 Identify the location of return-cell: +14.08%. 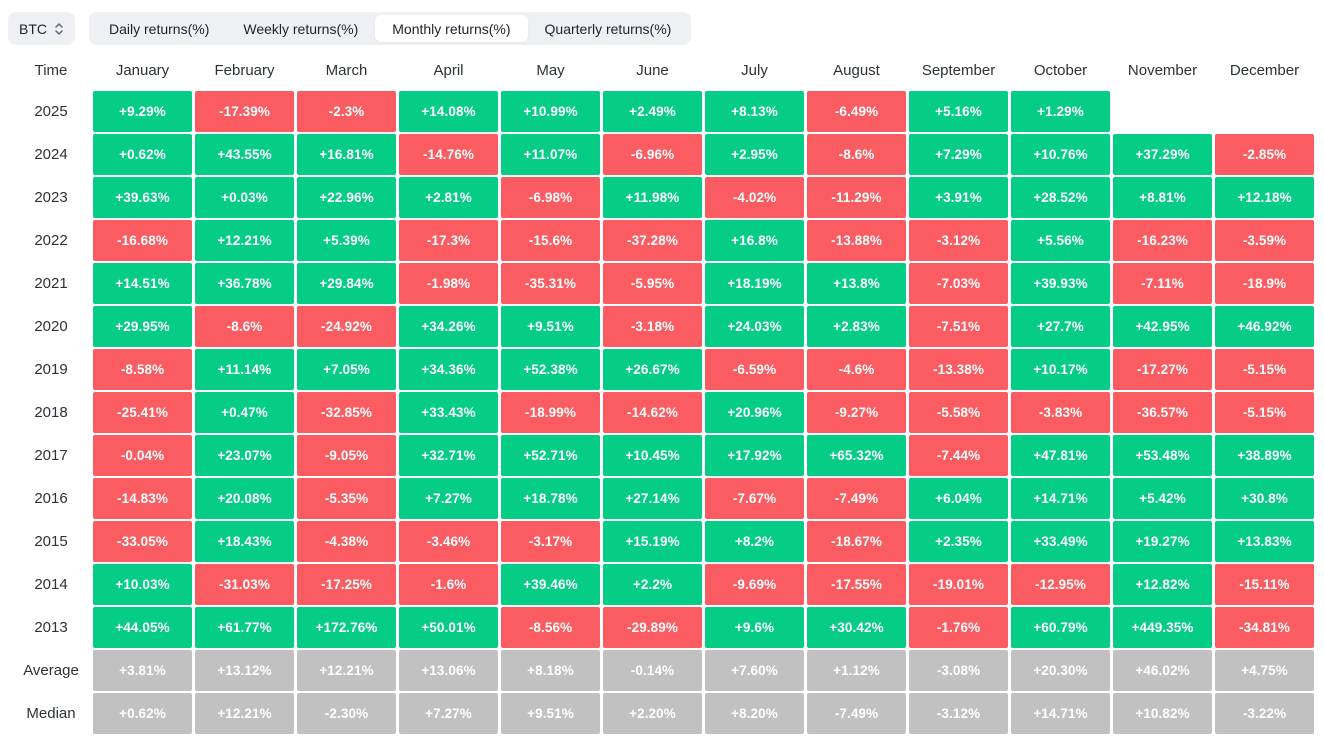
(448, 111).